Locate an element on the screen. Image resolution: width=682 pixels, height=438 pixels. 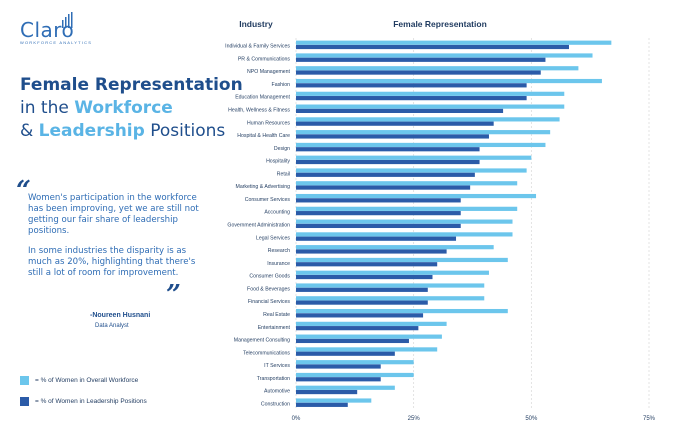
category-label: Government Administration is located at coordinates (258, 226).